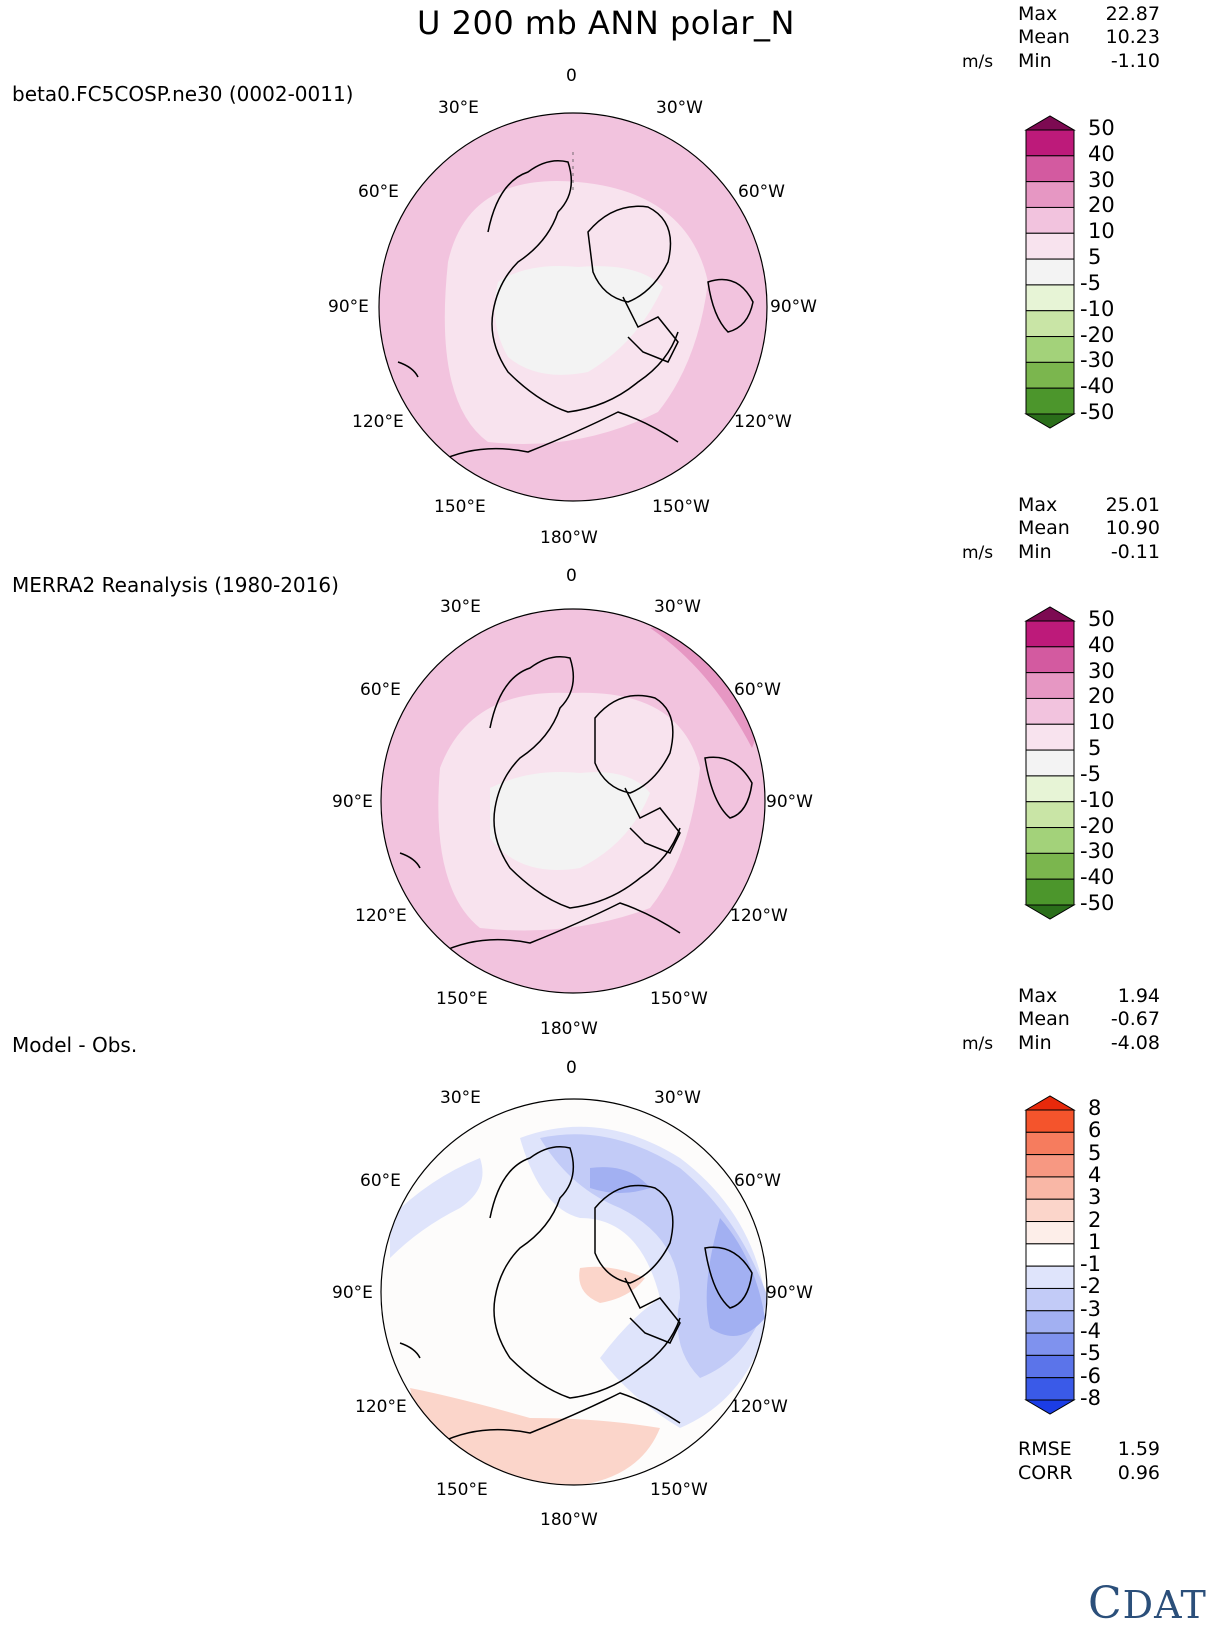  I want to click on colorbar-tick-label: 6, so click(1095, 1130).